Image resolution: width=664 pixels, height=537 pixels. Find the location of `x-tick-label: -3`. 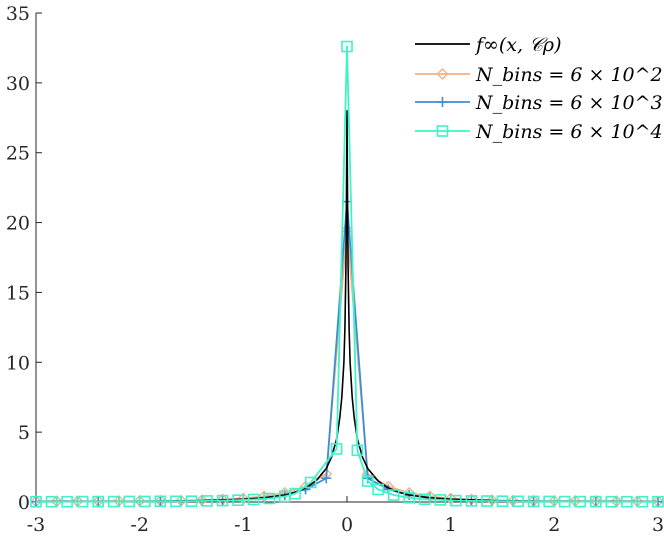

x-tick-label: -3 is located at coordinates (36, 525).